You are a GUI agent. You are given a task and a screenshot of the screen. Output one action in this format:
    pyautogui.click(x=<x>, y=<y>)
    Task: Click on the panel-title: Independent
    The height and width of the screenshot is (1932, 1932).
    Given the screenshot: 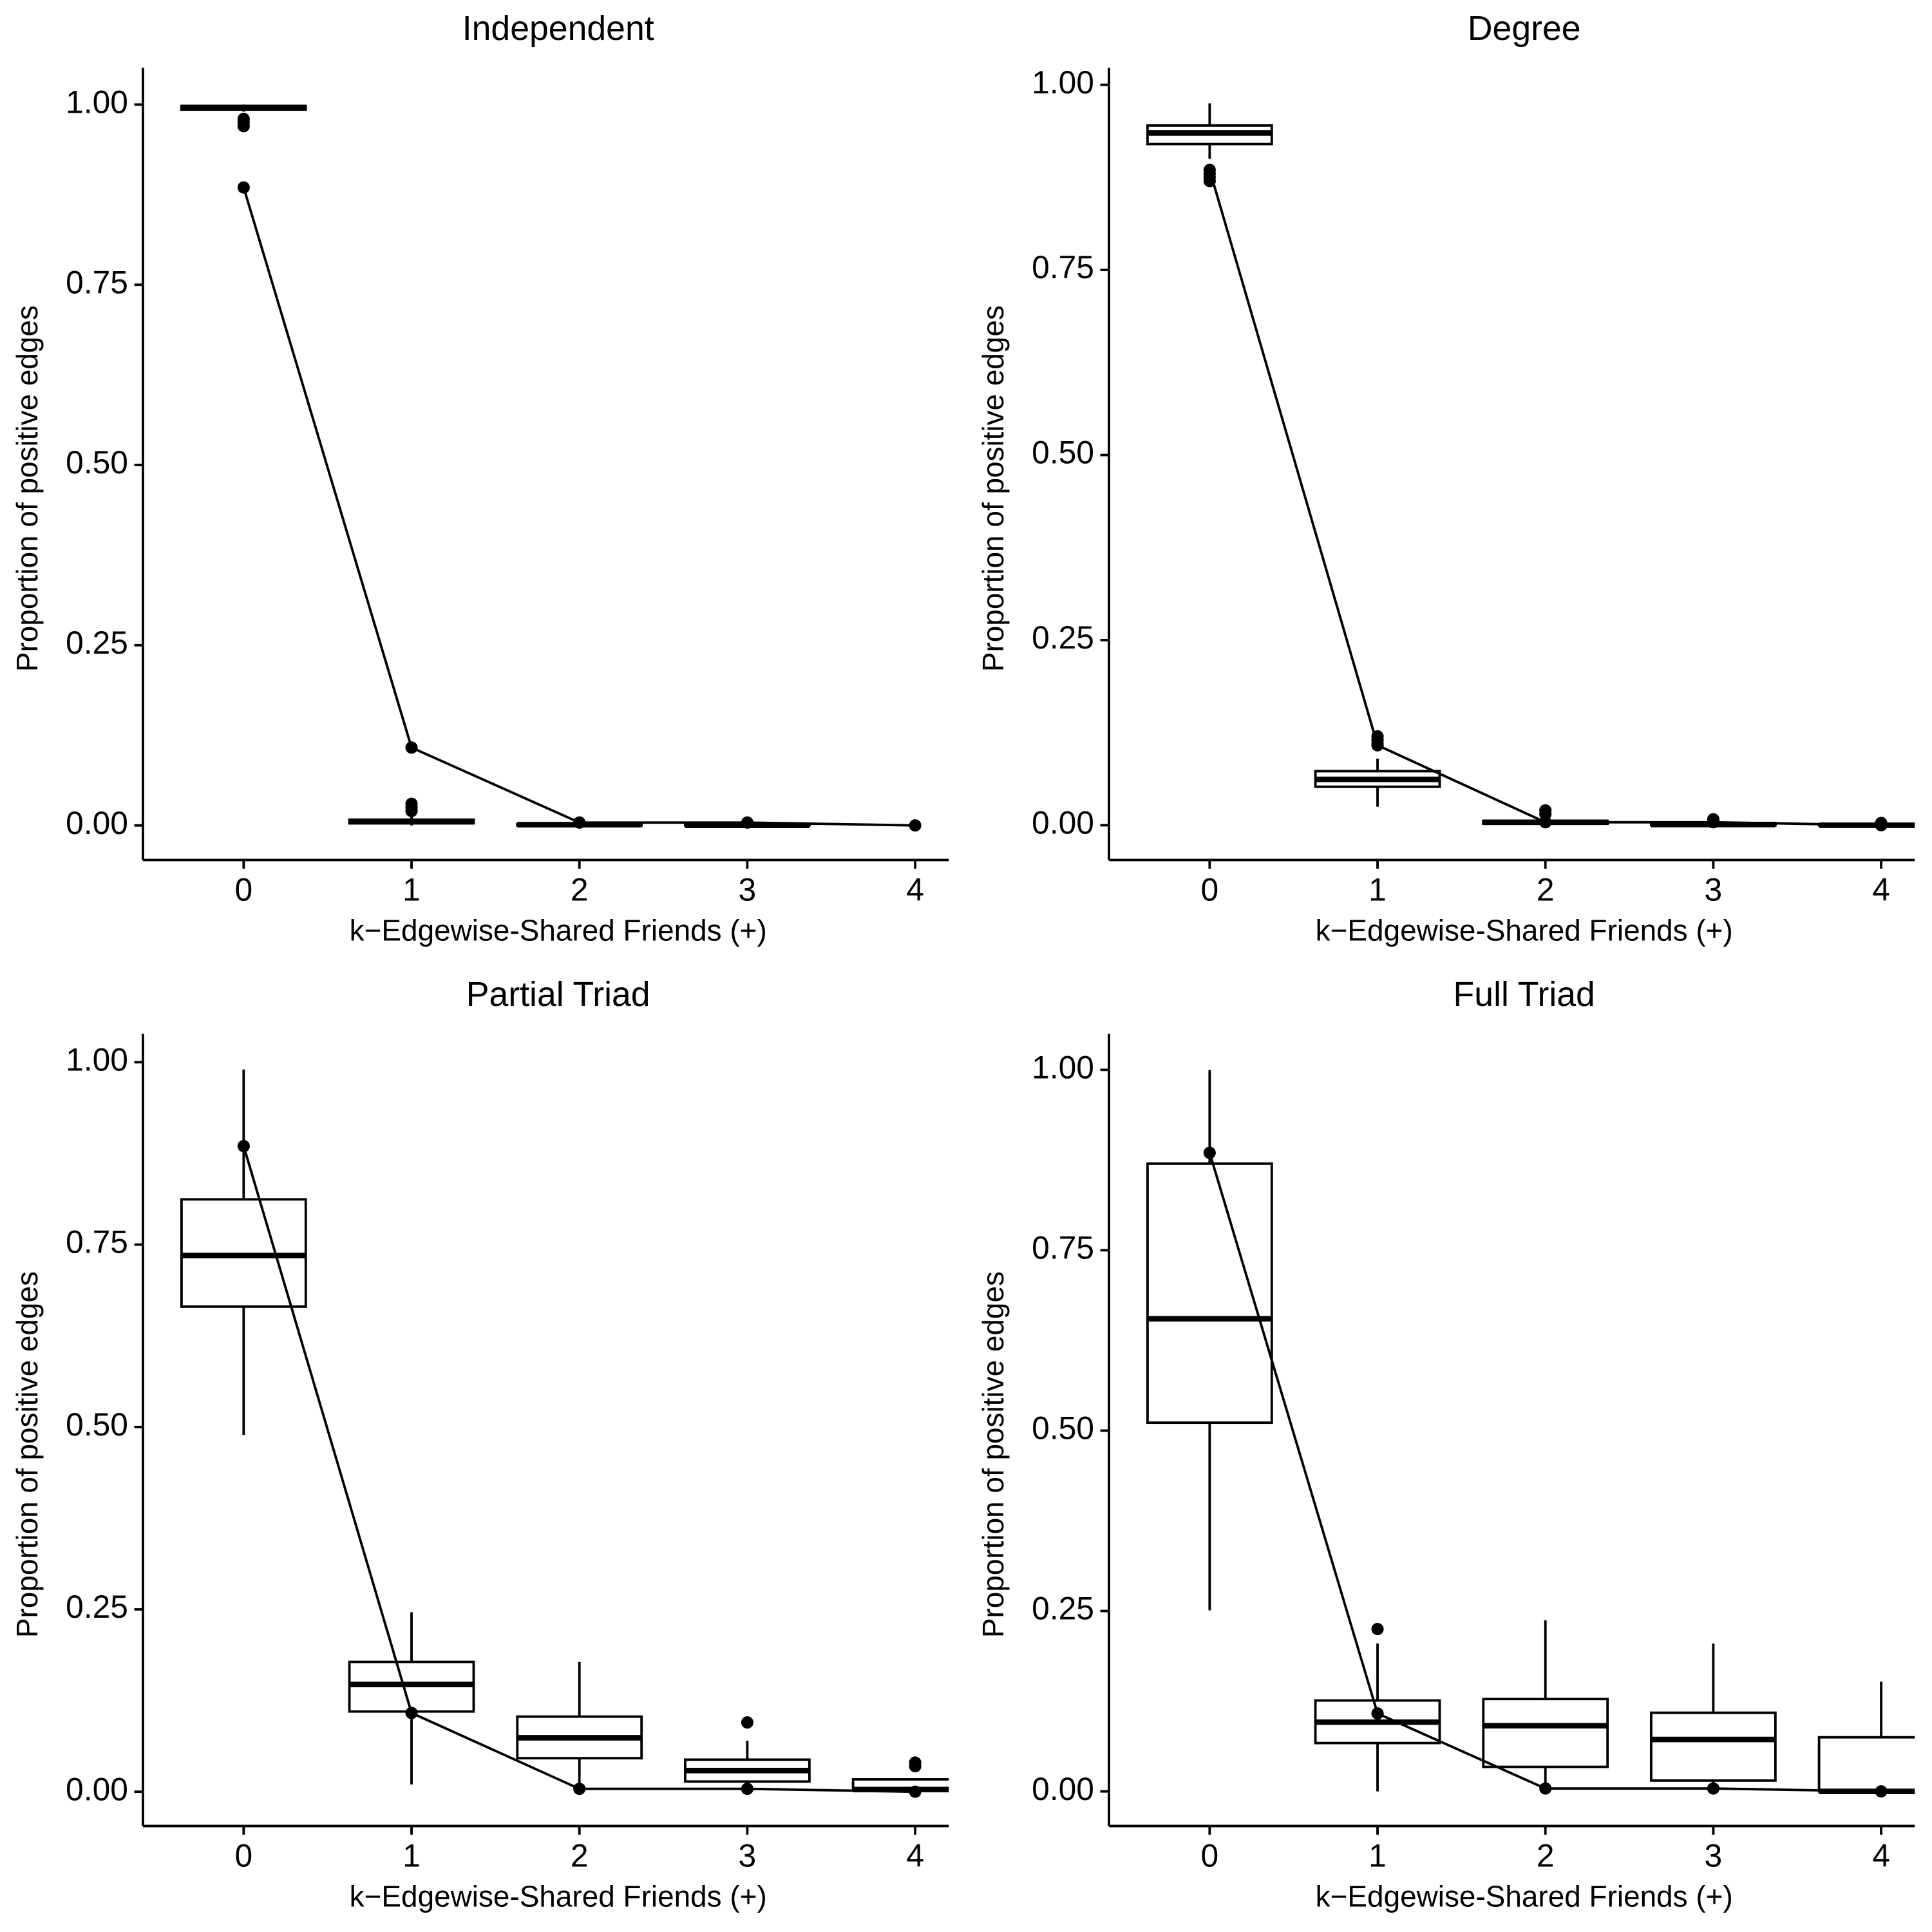 What is the action you would take?
    pyautogui.click(x=558, y=29)
    